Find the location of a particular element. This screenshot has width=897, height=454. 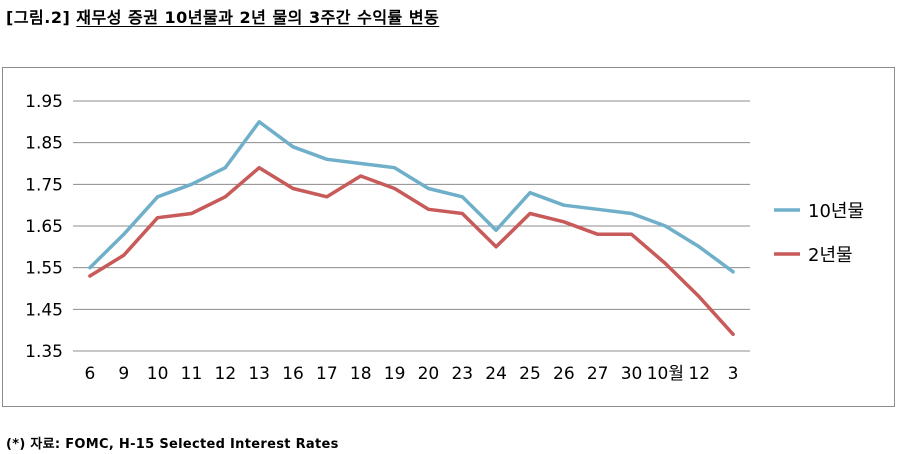

x-tick-label: 30 is located at coordinates (632, 374).